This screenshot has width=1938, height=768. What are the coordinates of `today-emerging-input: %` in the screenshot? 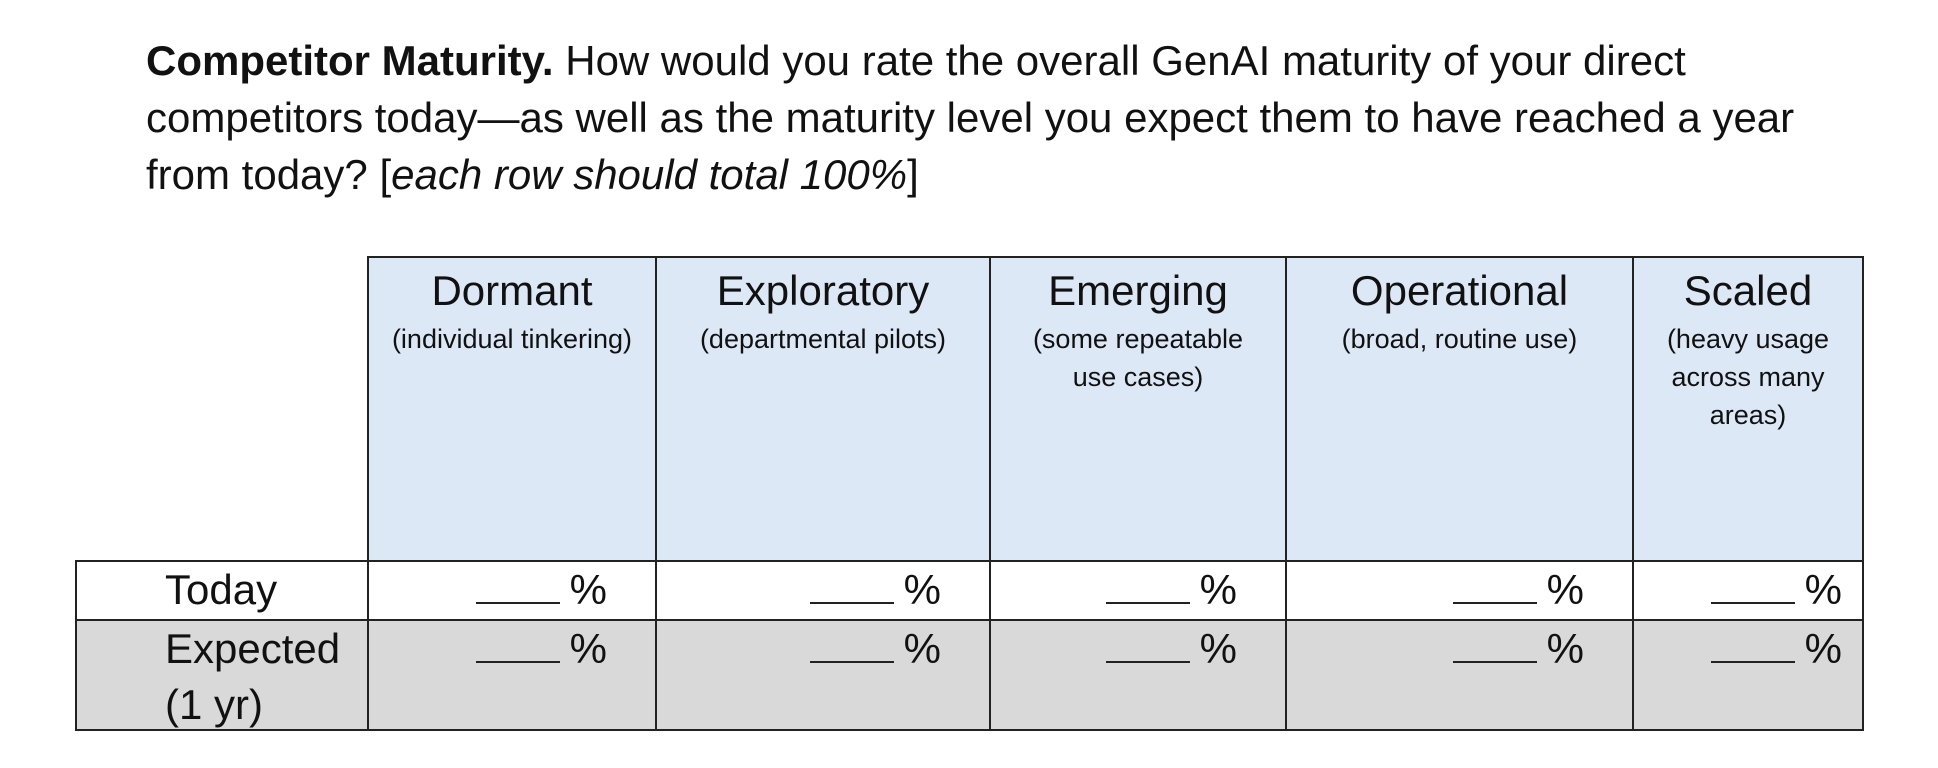 It's located at (1137, 589).